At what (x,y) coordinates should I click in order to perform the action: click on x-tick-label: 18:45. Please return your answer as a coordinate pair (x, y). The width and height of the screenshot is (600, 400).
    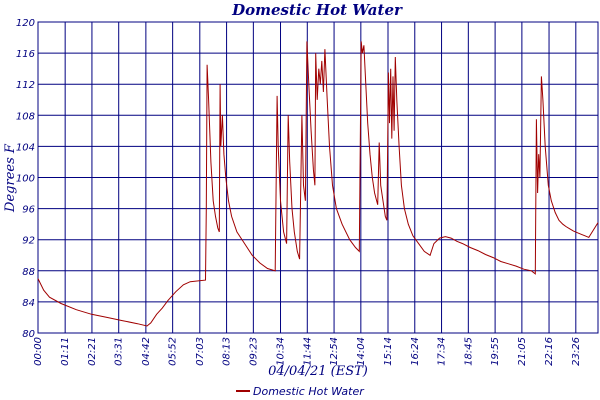
    Looking at the image, I should click on (468, 351).